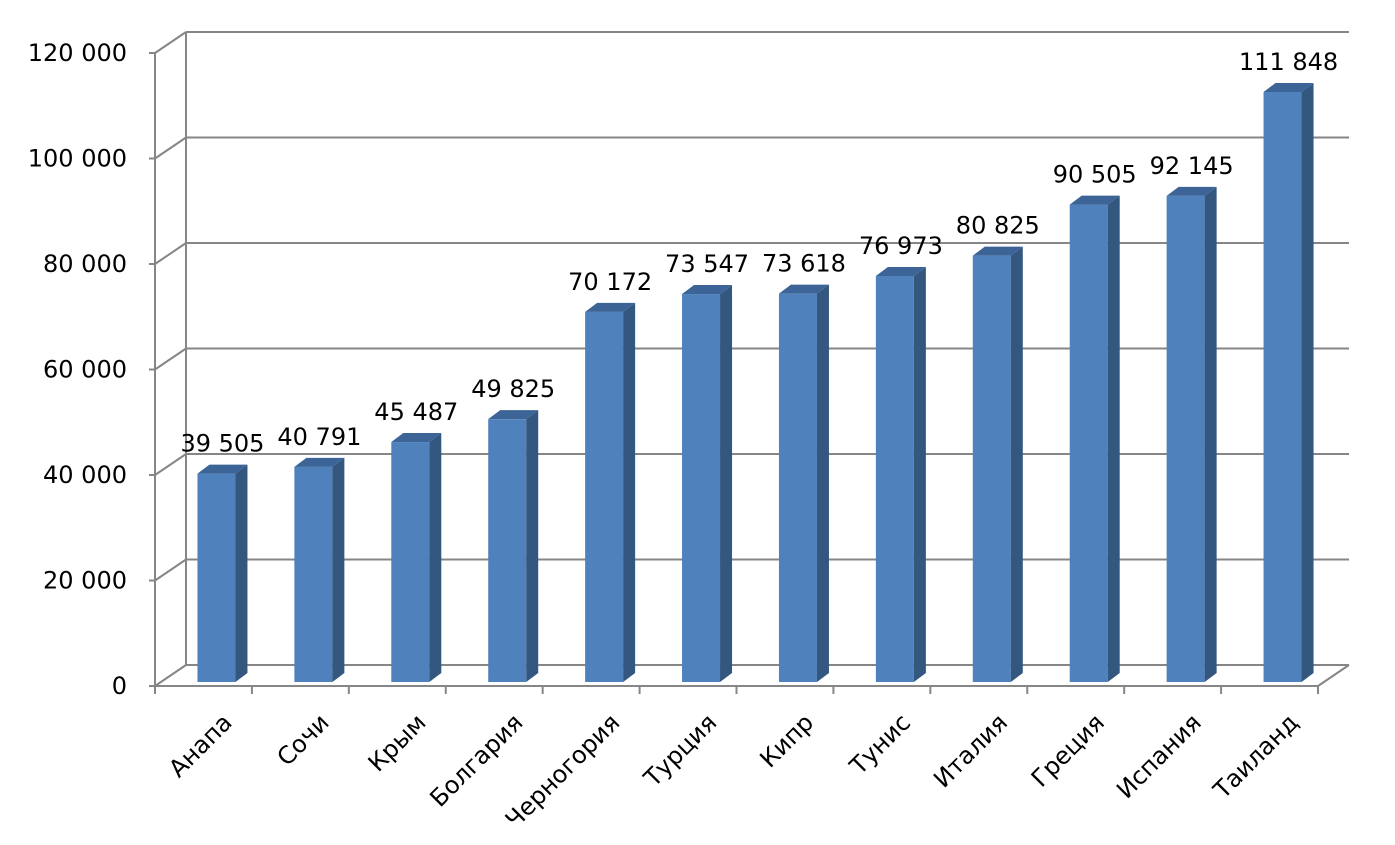 This screenshot has height=845, width=1395. Describe the element at coordinates (1288, 62) in the screenshot. I see `data-label: 111 848` at that location.